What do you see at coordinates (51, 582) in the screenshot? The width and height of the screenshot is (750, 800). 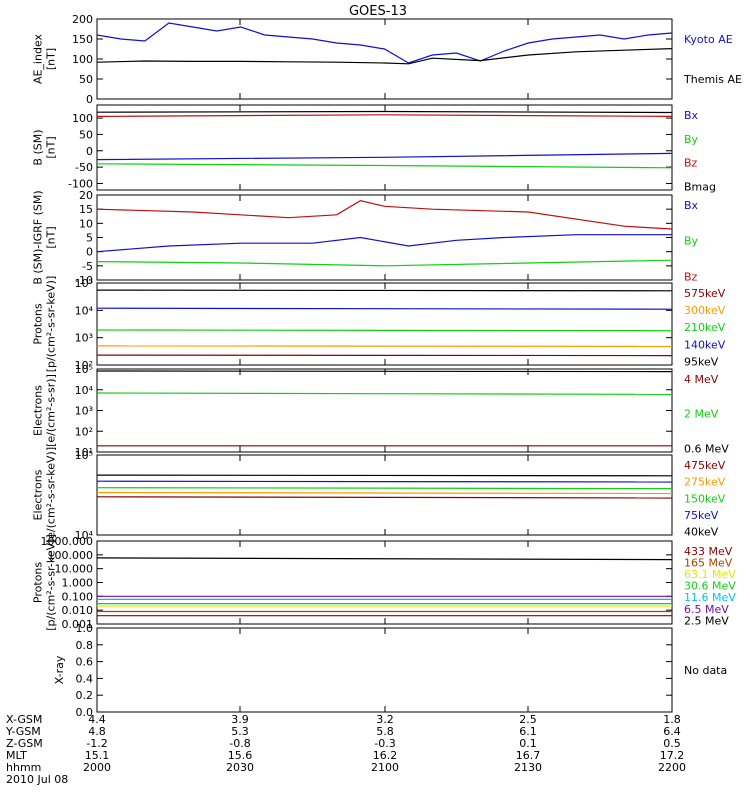 I see `y-axis-label: [p/(cm²-s-sr-keV)]` at bounding box center [51, 582].